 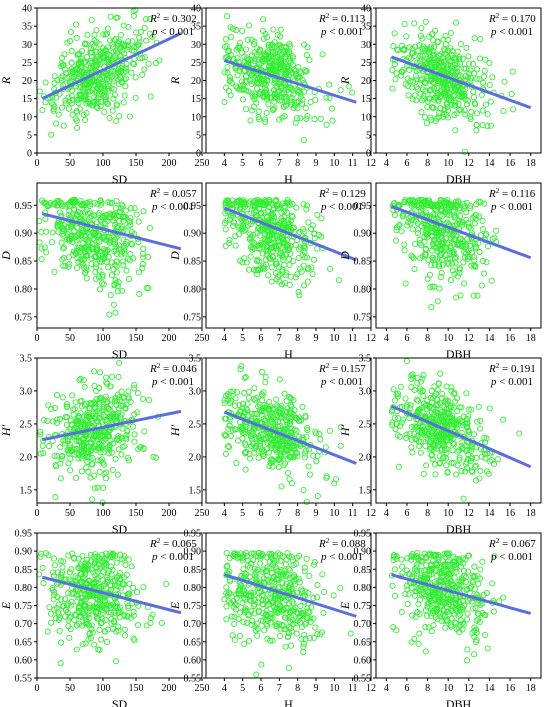 I want to click on x-axis-label: SD, so click(x=120, y=354).